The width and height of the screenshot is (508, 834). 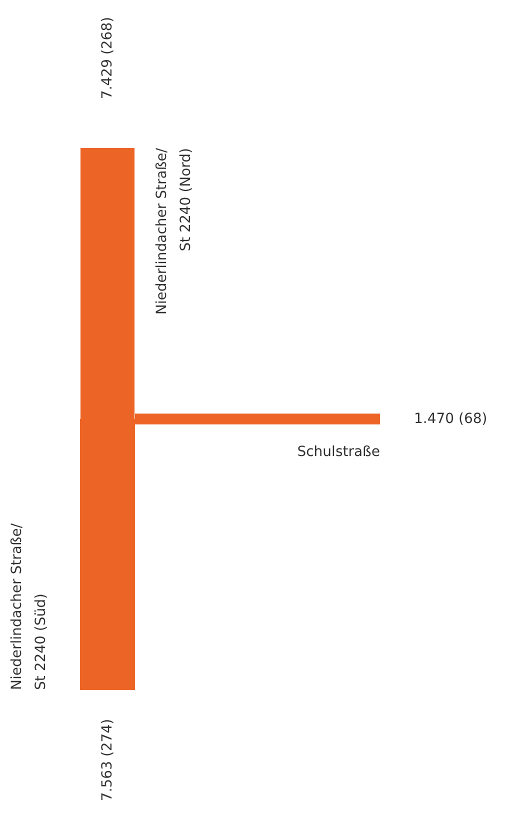 I want to click on category-label: Niederlindacher Straße/ St 2240 (Nord), so click(x=174, y=231).